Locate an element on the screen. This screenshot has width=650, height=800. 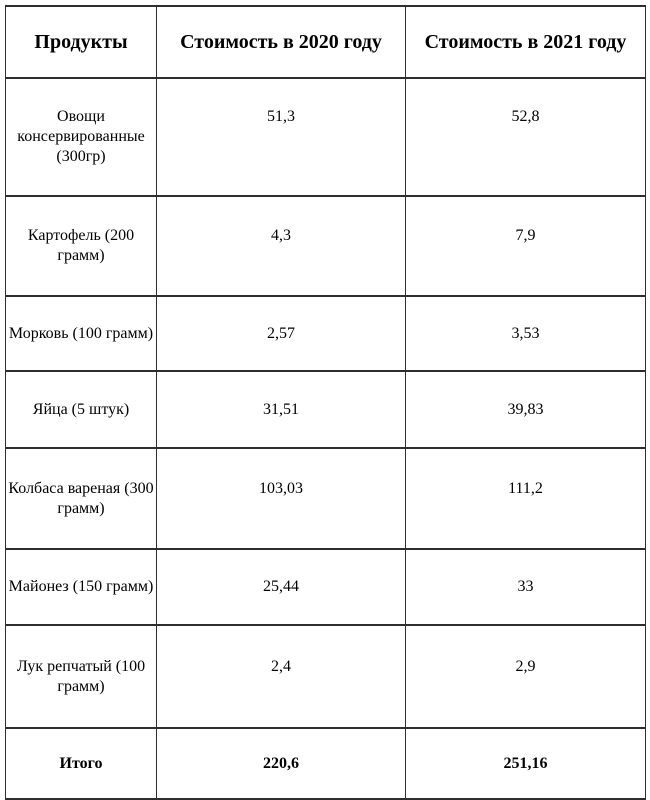
product-cell: Лук репчатый (100 грамм) is located at coordinates (81, 676).